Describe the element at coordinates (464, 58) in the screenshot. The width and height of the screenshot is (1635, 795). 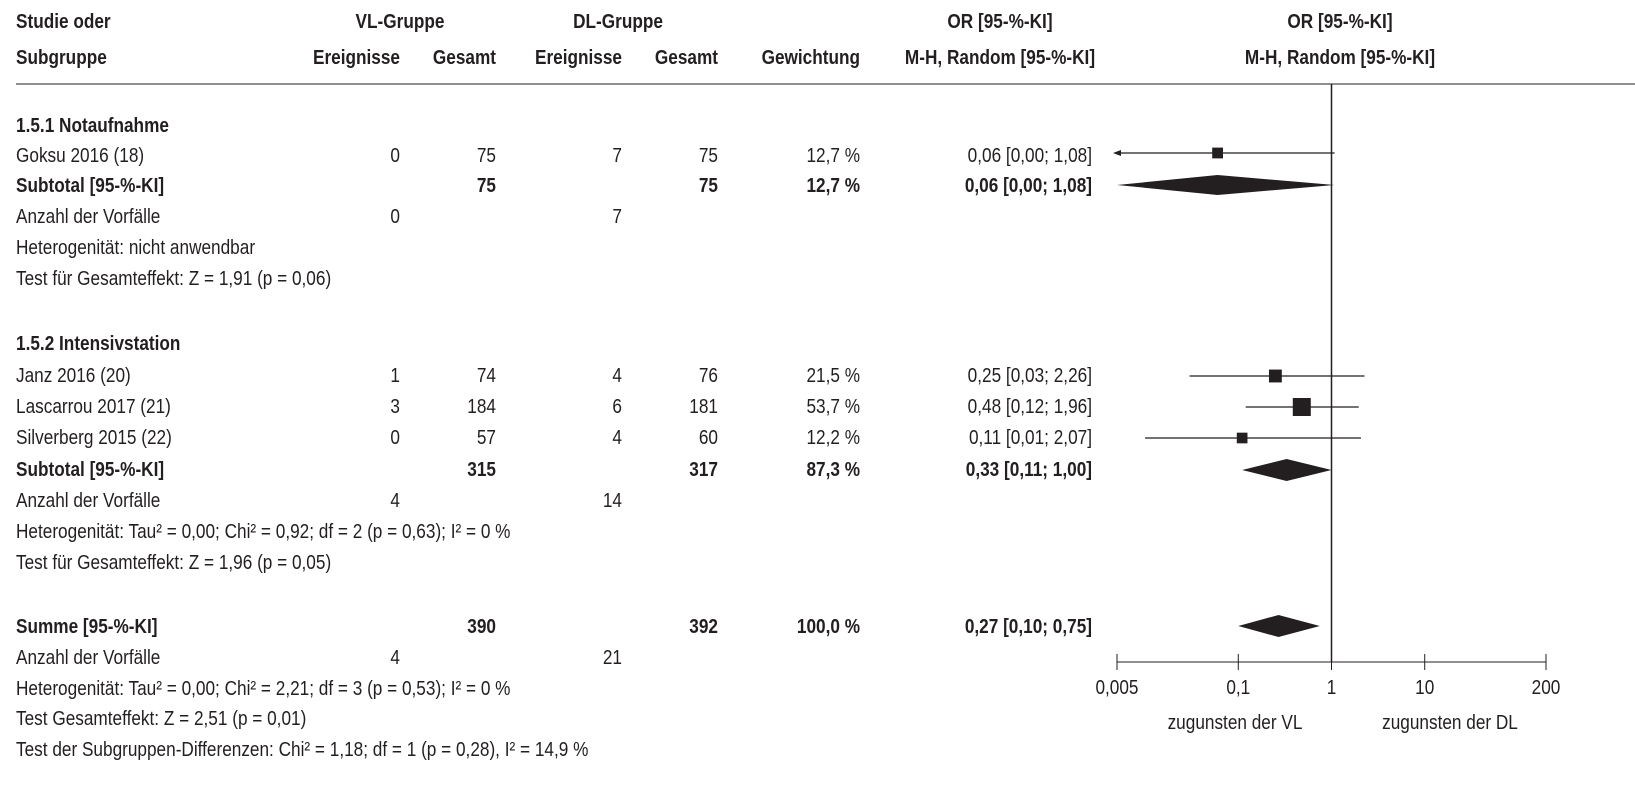
I see `header-vl-total: Gesamt` at that location.